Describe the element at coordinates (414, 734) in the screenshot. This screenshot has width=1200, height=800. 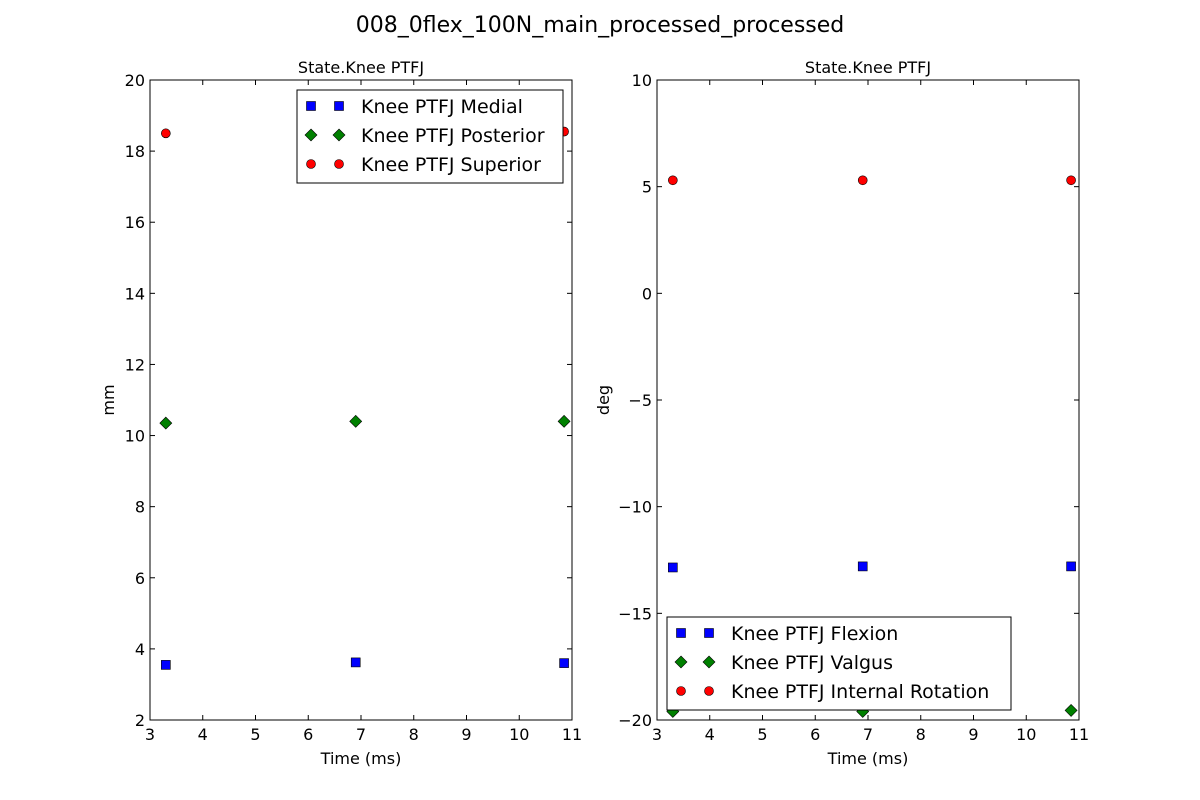
I see `left-x-tick-label: 8` at that location.